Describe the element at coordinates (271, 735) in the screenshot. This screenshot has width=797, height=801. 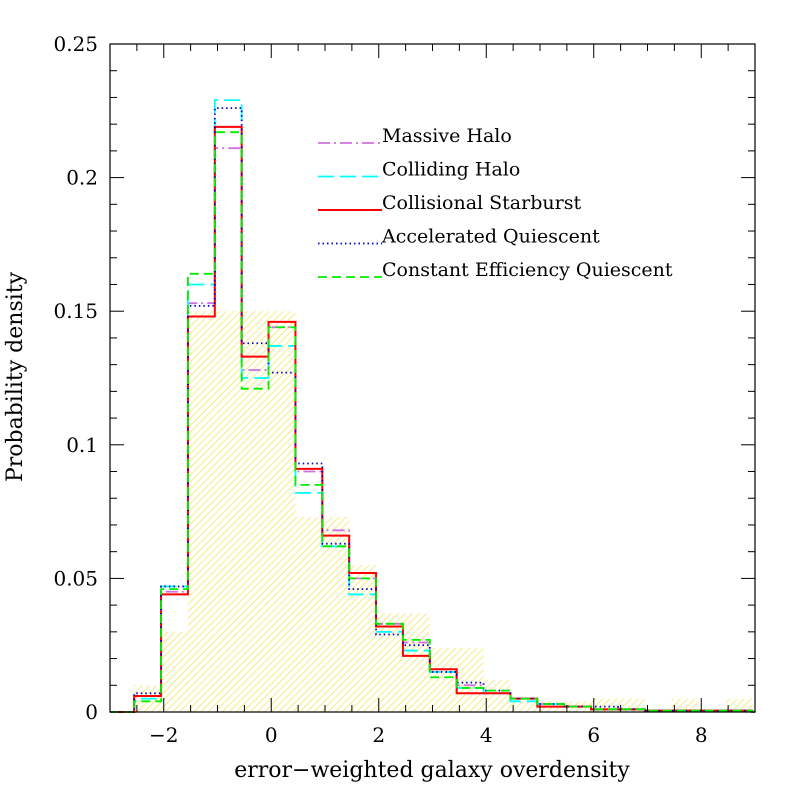
I see `x-tick-label: 0` at that location.